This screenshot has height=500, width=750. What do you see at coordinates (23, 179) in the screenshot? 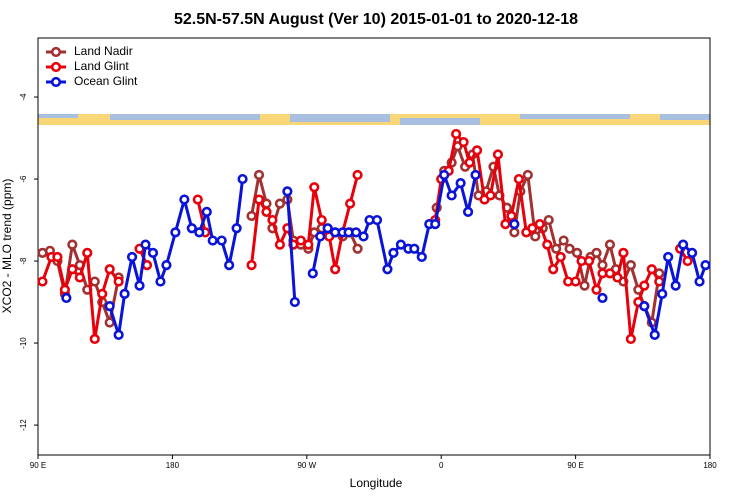
I see `y-tick-label: -6` at bounding box center [23, 179].